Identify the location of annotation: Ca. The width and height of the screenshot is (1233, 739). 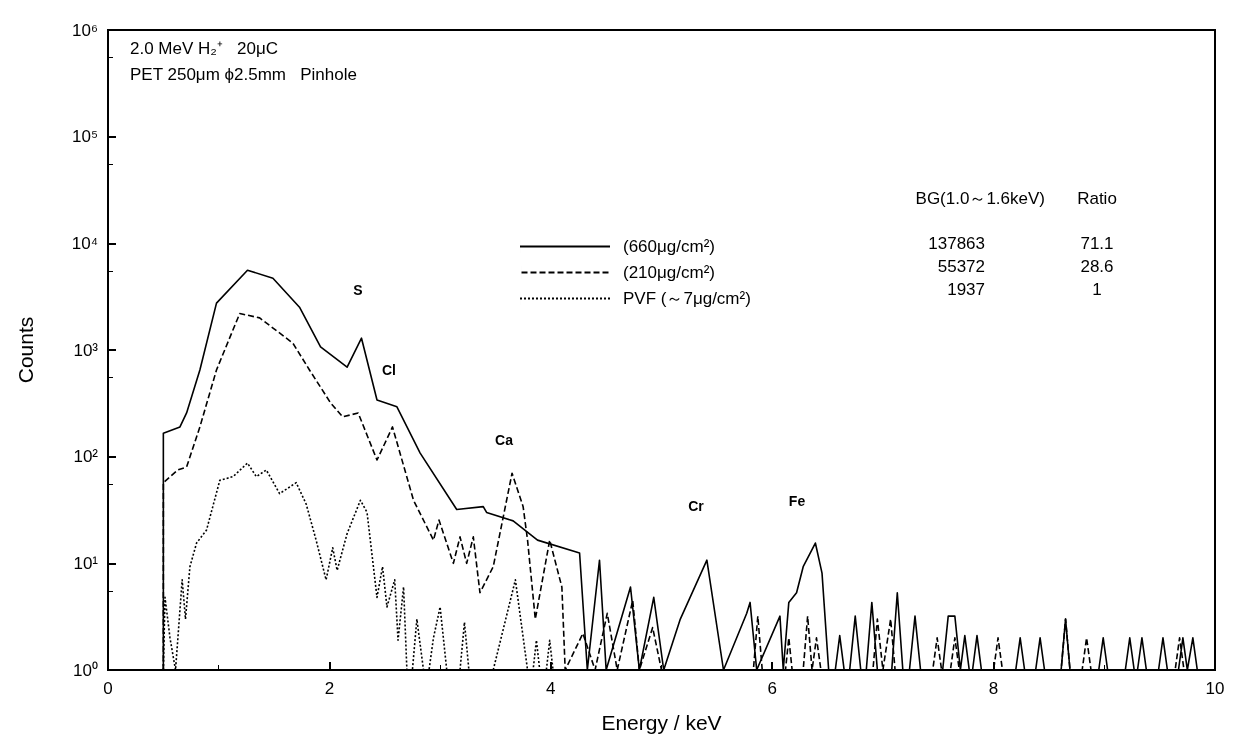
(504, 440).